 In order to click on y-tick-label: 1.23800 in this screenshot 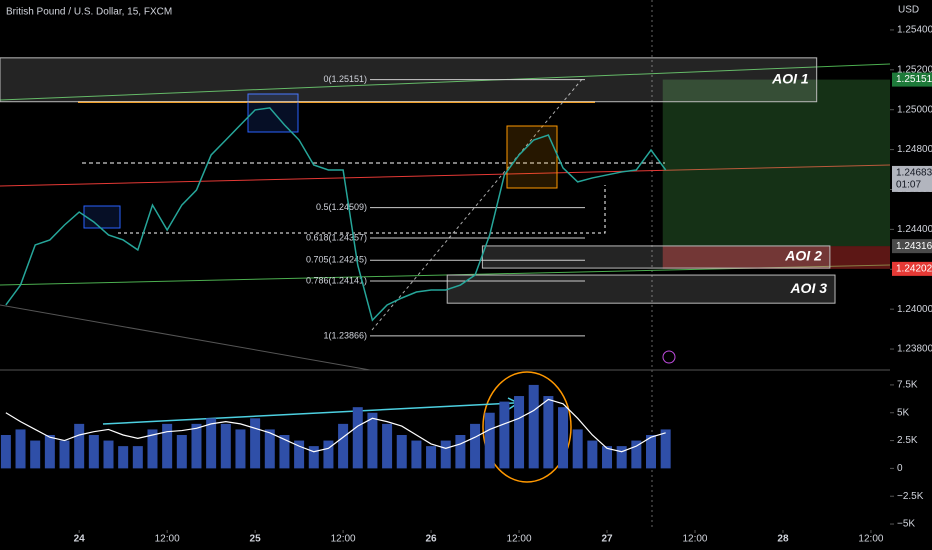, I will do `click(914, 349)`.